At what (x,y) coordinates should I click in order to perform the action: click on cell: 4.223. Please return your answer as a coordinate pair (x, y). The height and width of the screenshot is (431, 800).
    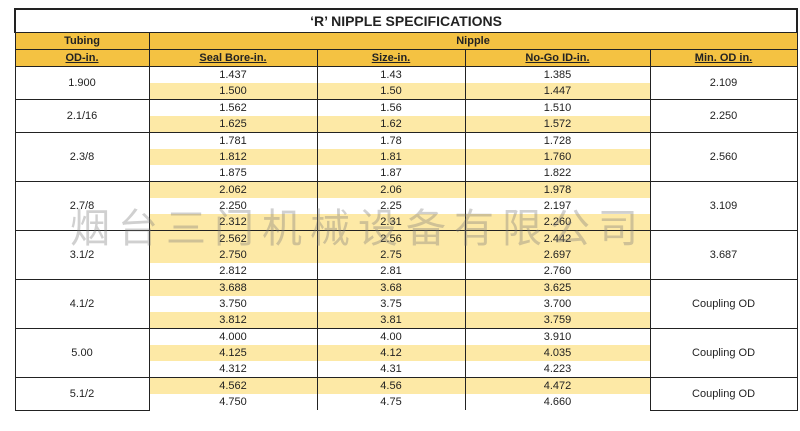
    Looking at the image, I should click on (557, 369).